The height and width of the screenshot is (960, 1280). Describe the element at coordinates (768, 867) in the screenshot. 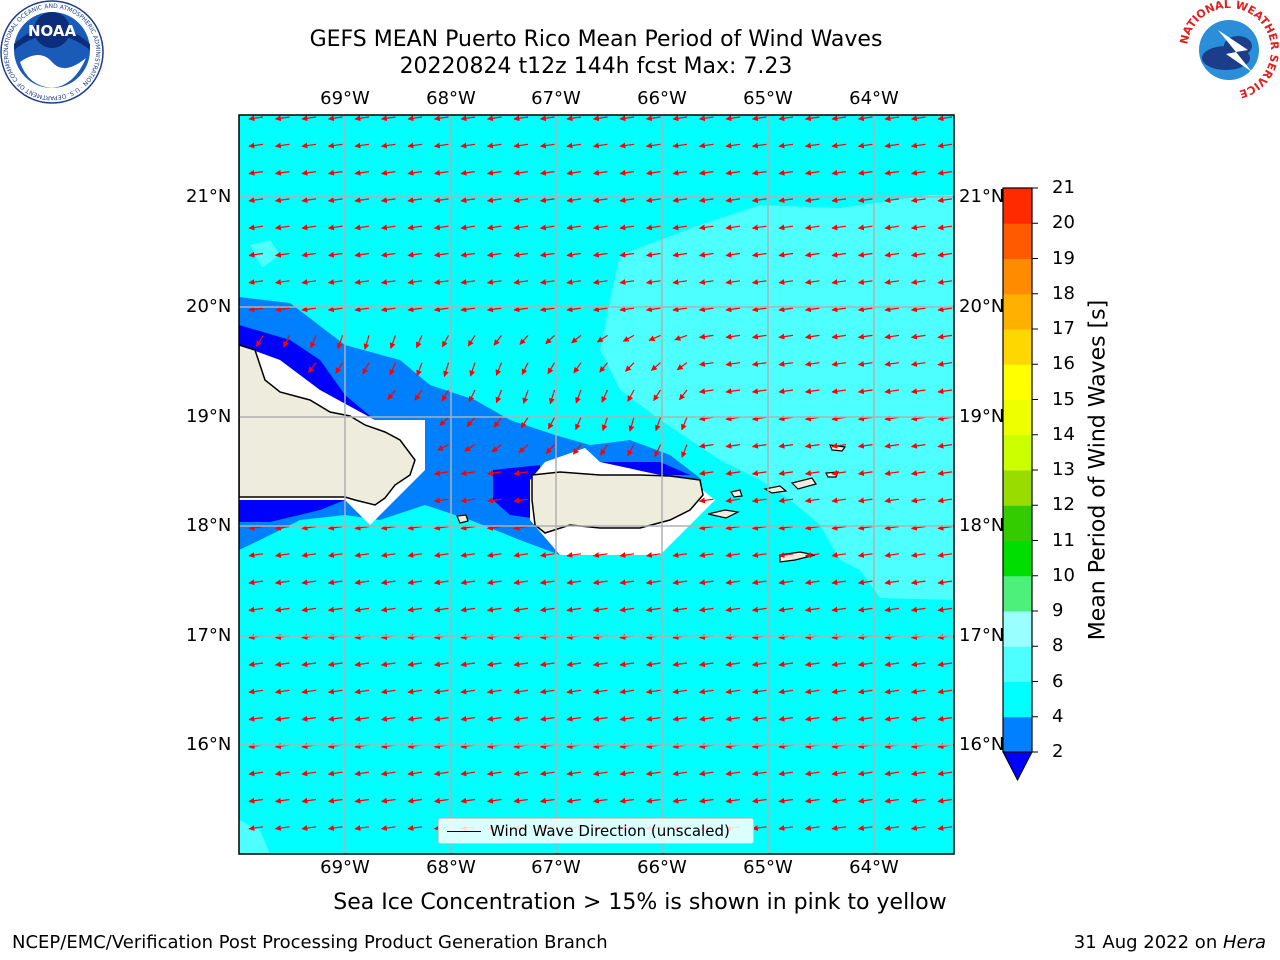

I see `longitude-label-bottom: 65°W` at that location.